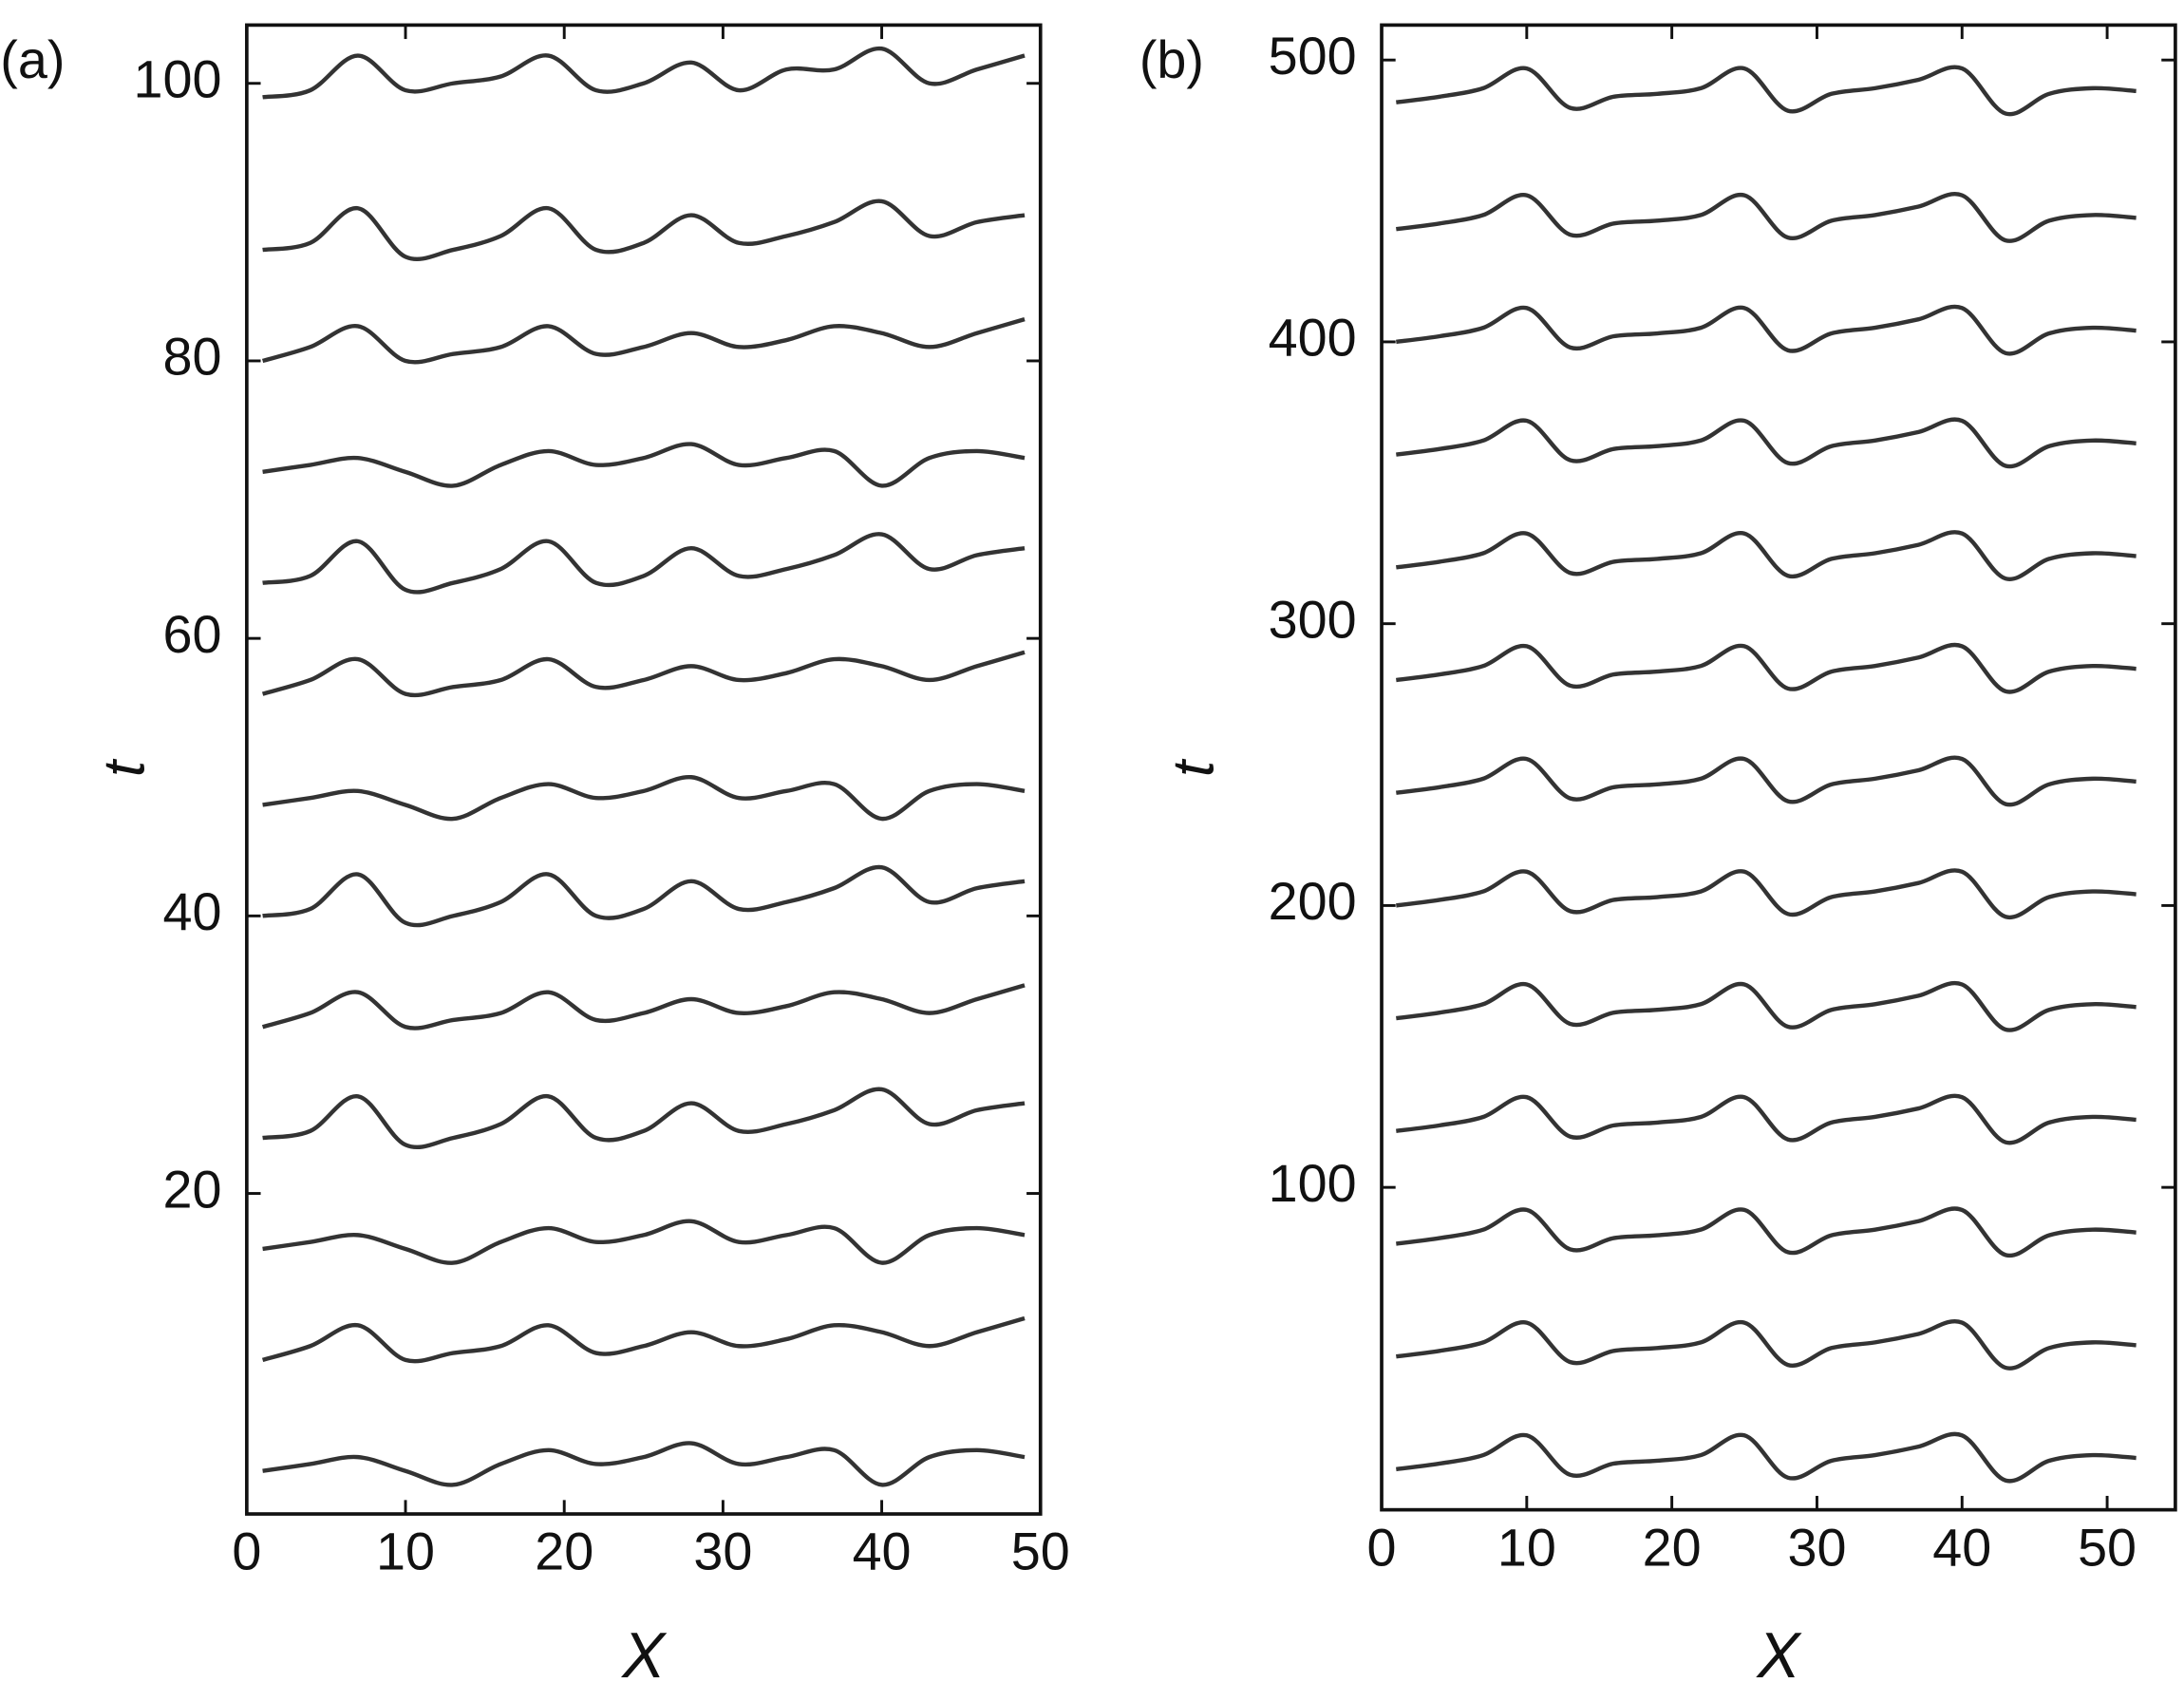  What do you see at coordinates (192, 1189) in the screenshot?
I see `y-tick-label: 20` at bounding box center [192, 1189].